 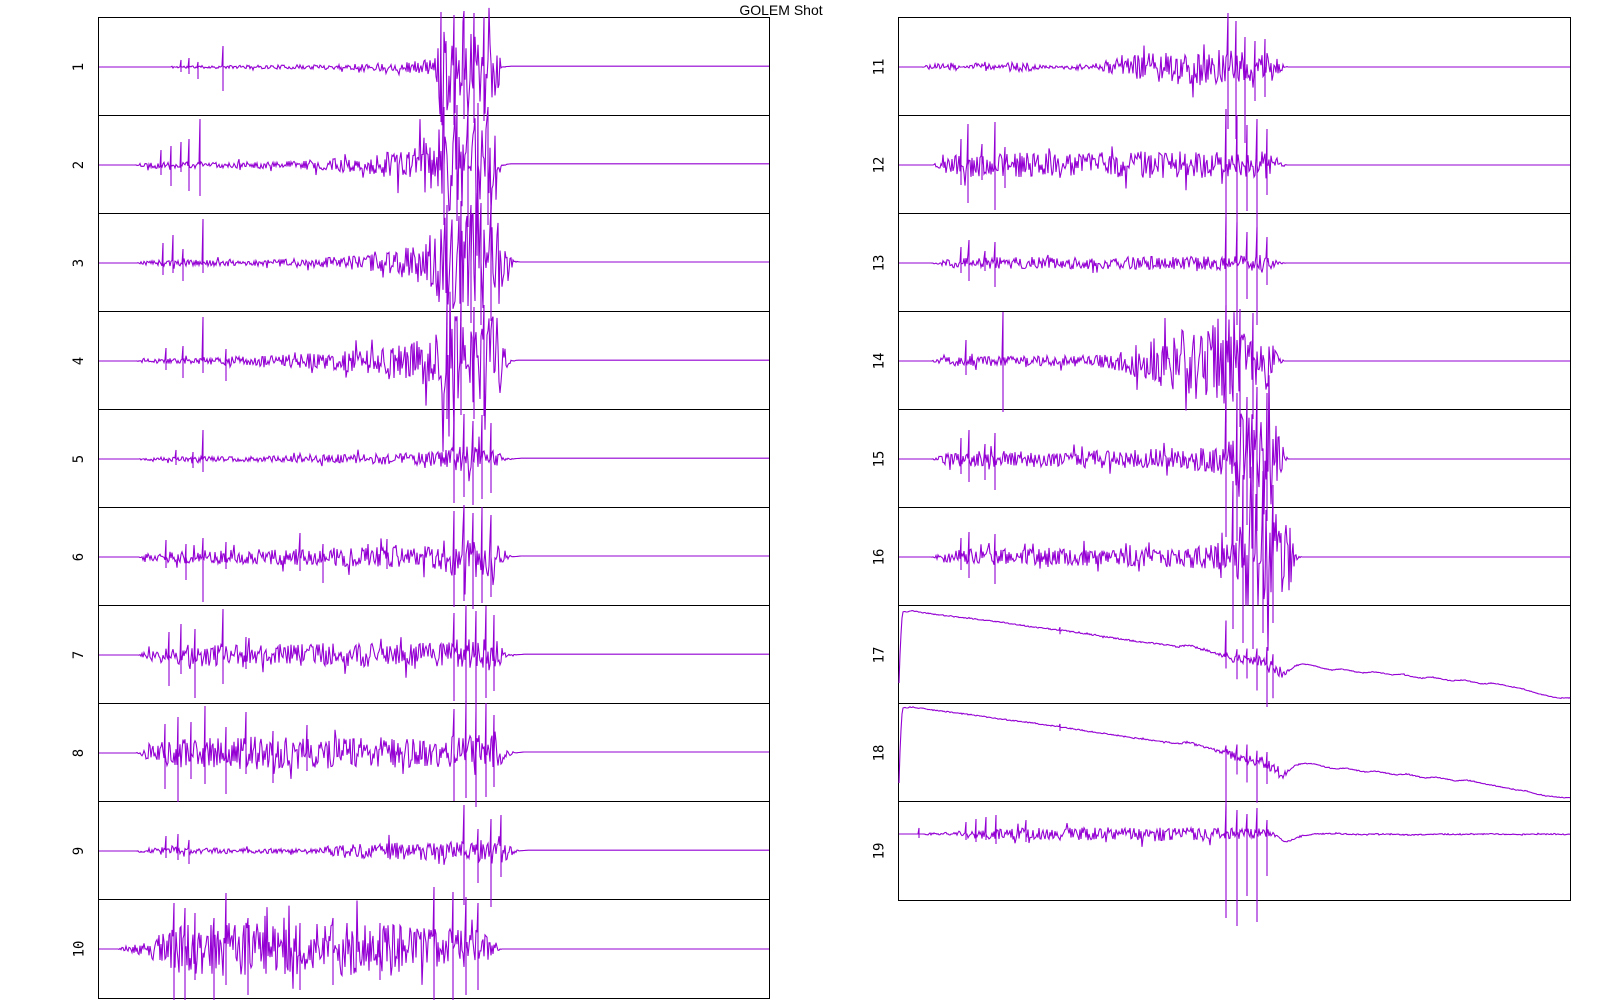 I want to click on chart-title: GOLEM Shot, so click(x=781, y=10).